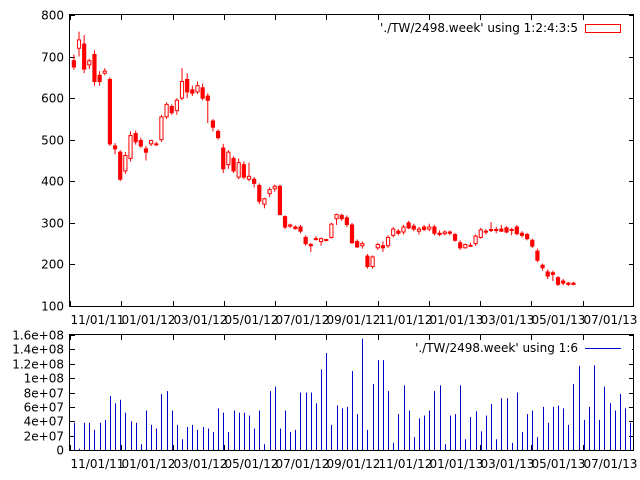 Image resolution: width=640 pixels, height=480 pixels. What do you see at coordinates (479, 28) in the screenshot?
I see `price-legend-label: './TW/2498.week' using 1:2:4:3:5` at bounding box center [479, 28].